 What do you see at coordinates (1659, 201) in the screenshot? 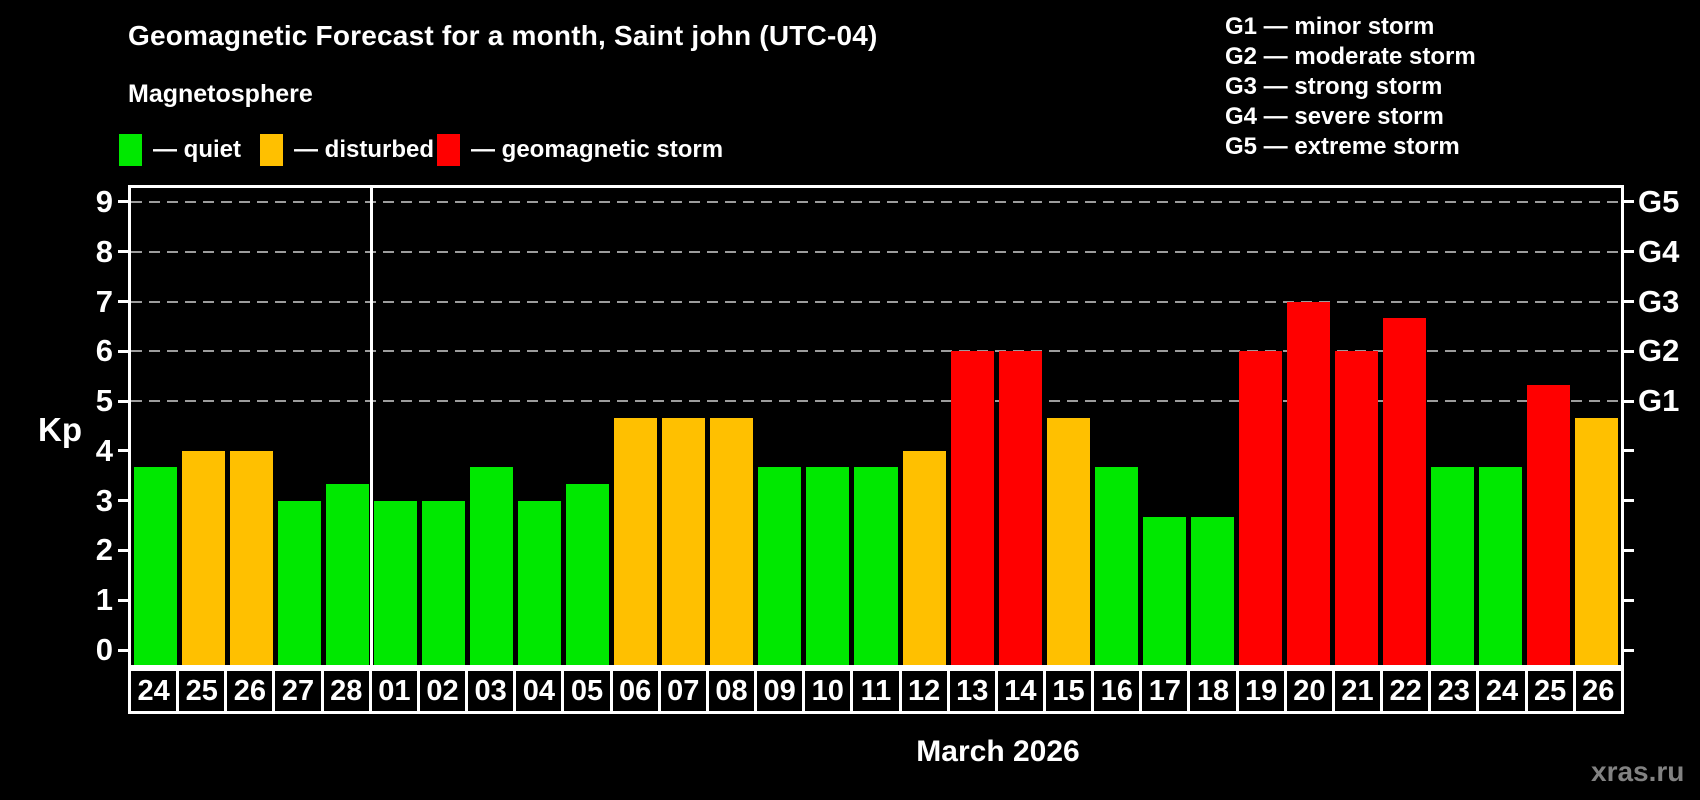
I see `g-tick-label-G5: G5` at bounding box center [1659, 201].